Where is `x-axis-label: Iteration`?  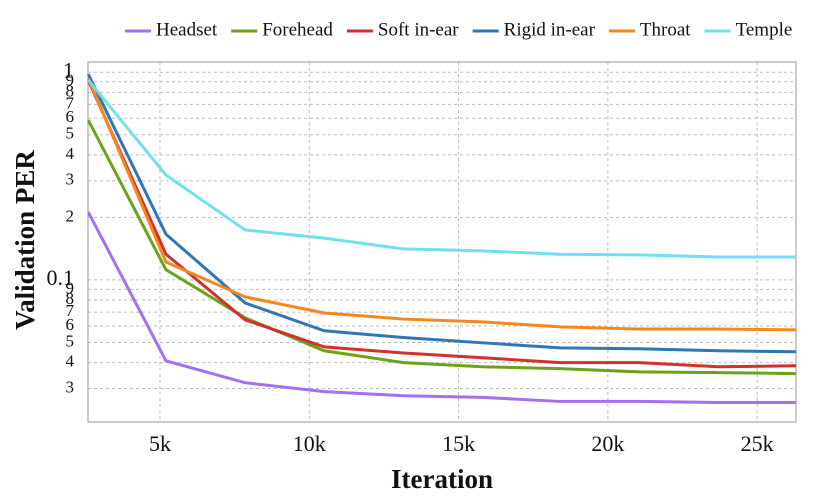
x-axis-label: Iteration is located at coordinates (442, 479).